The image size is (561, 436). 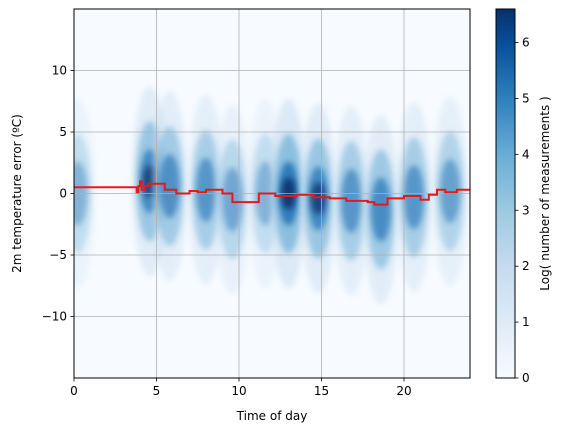 I want to click on x-tick-label: 20, so click(x=403, y=391).